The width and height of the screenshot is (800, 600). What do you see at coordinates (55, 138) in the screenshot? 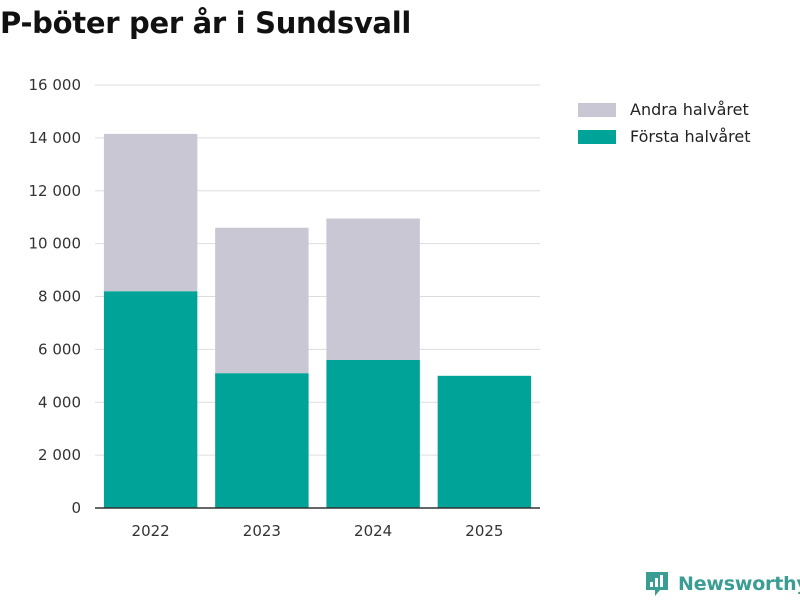
I see `y-tick-label-14000: 14 000` at bounding box center [55, 138].